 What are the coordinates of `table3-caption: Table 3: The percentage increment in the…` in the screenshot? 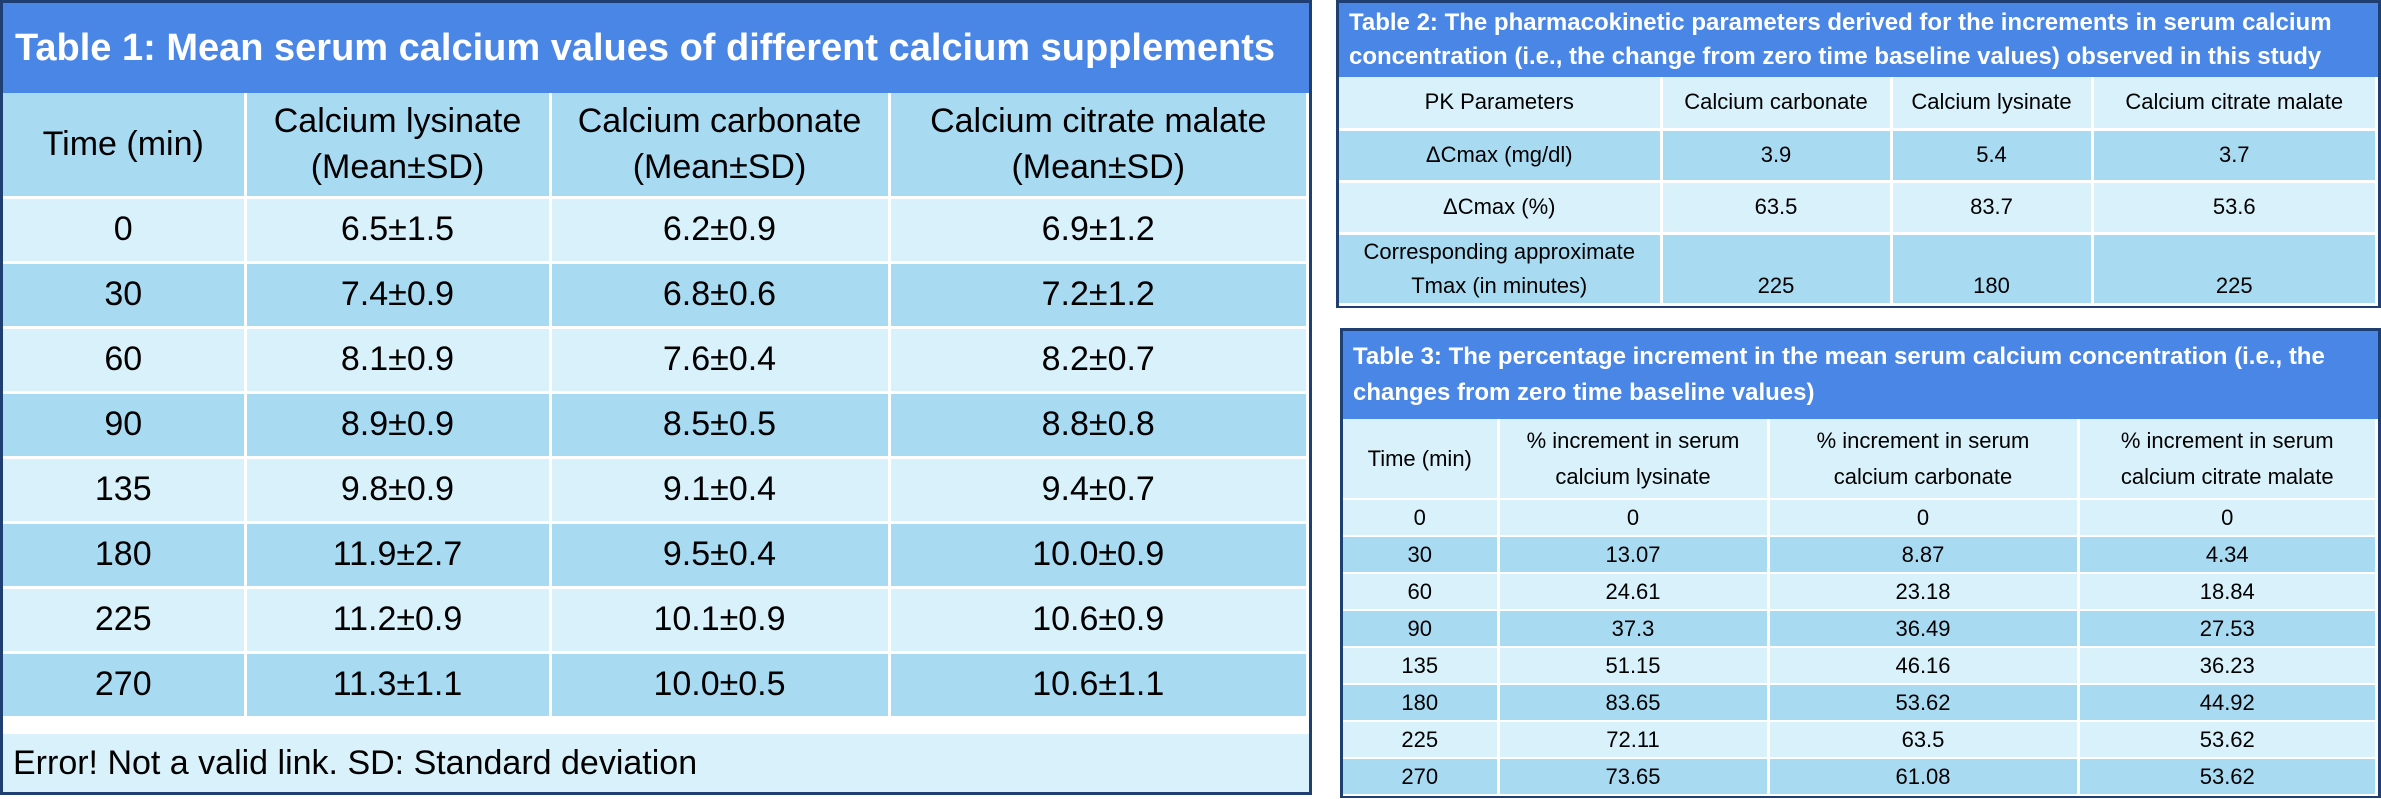 It's located at (1860, 375).